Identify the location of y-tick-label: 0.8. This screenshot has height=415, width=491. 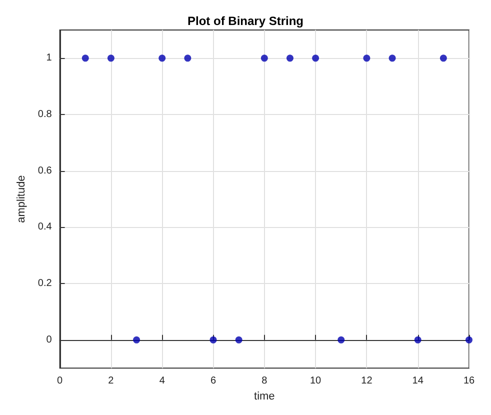
(45, 114).